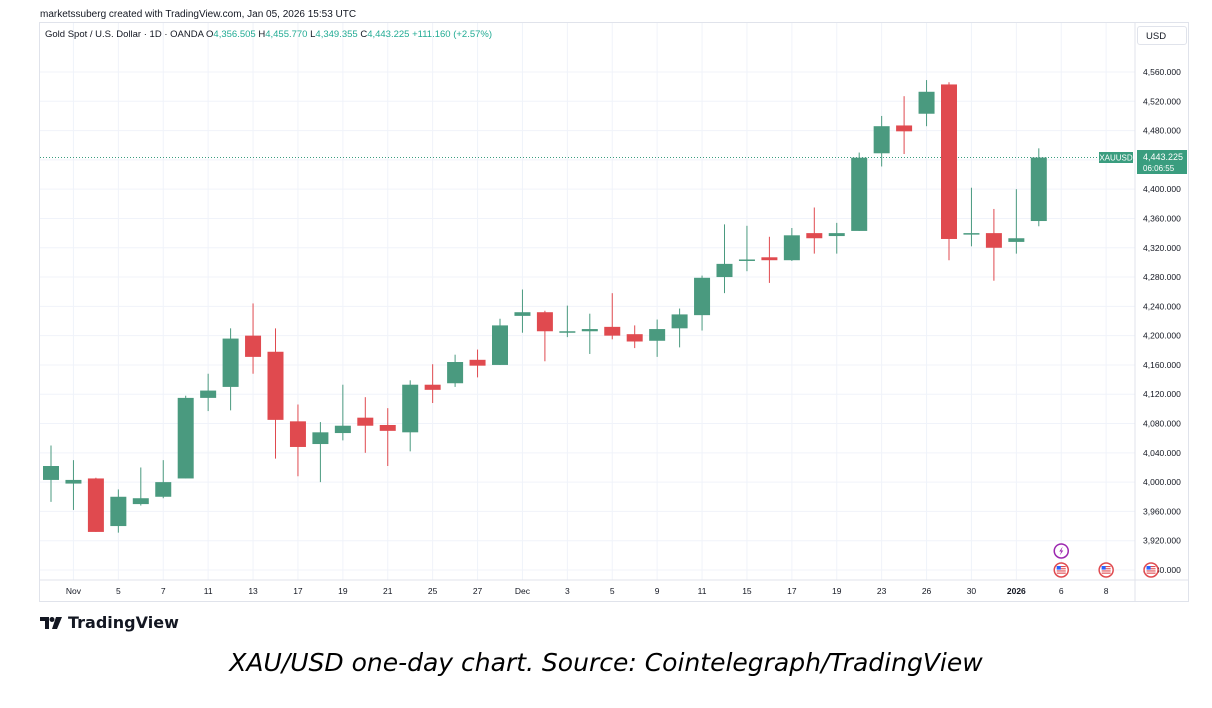 The width and height of the screenshot is (1212, 708). What do you see at coordinates (657, 591) in the screenshot?
I see `x-tick-label: 9` at bounding box center [657, 591].